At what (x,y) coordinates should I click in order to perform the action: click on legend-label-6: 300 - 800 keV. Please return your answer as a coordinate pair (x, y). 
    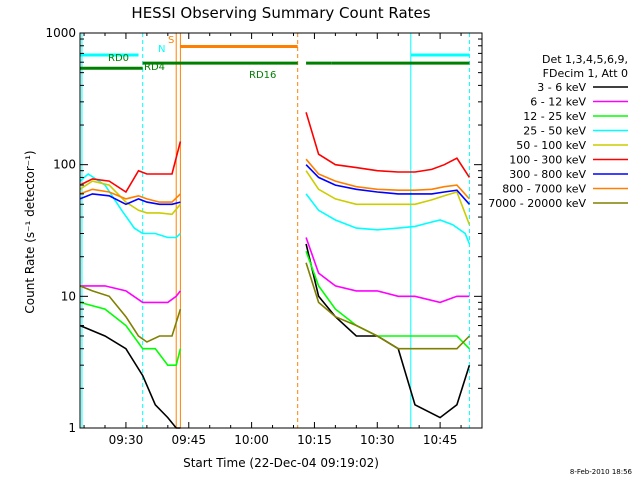
    Looking at the image, I should click on (547, 174).